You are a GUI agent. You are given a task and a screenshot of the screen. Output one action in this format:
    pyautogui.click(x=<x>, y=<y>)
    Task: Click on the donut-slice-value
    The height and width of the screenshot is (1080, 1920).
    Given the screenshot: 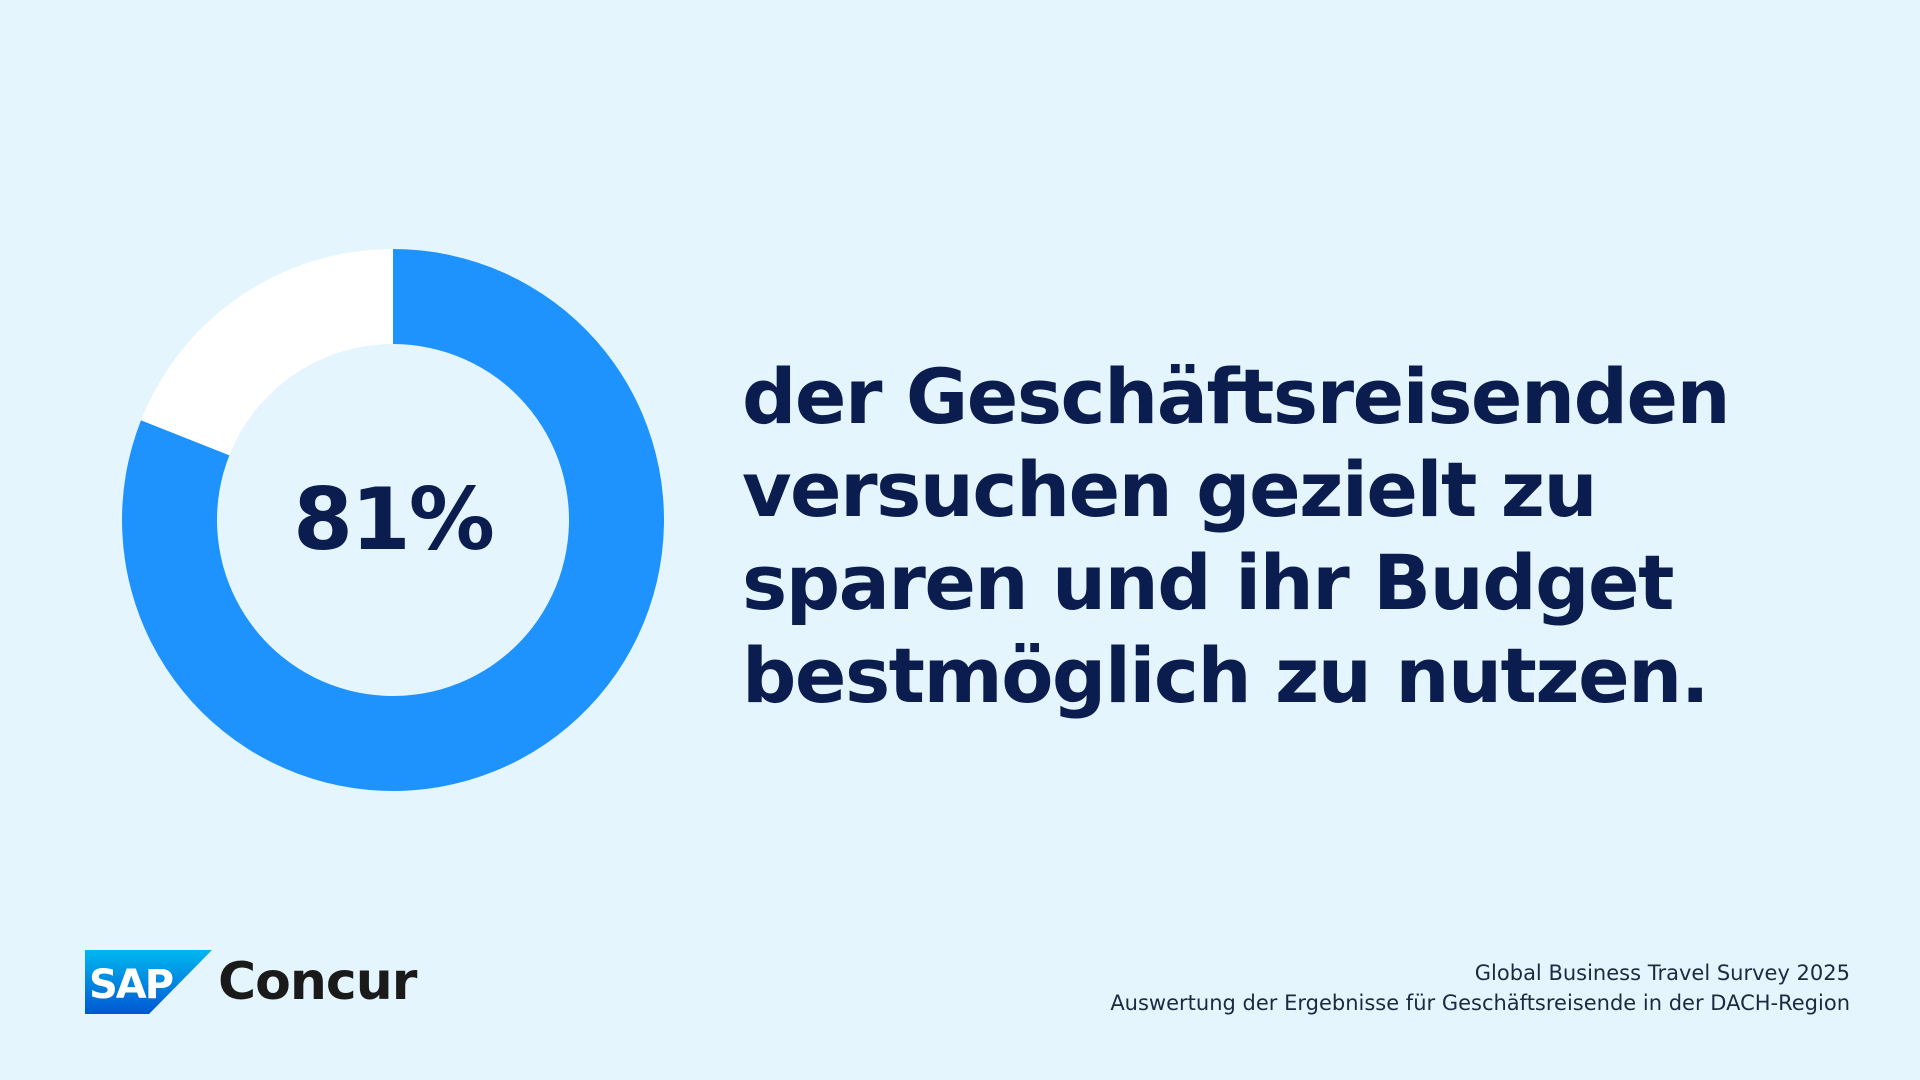 What is the action you would take?
    pyautogui.click(x=393, y=520)
    